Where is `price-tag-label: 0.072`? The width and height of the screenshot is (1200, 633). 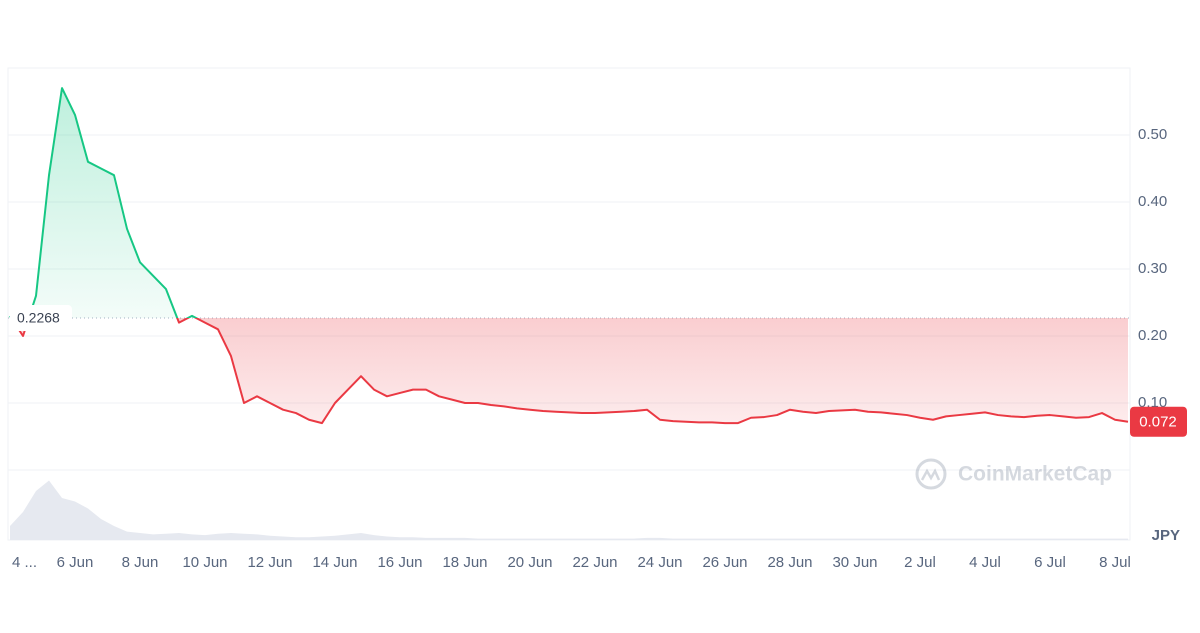 price-tag-label: 0.072 is located at coordinates (1158, 422).